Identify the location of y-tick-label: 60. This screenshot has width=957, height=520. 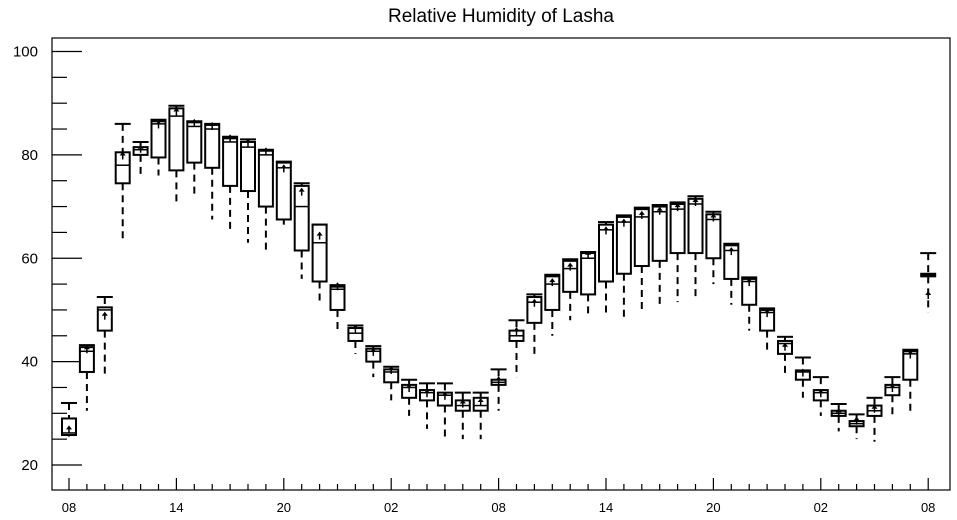
(29, 258).